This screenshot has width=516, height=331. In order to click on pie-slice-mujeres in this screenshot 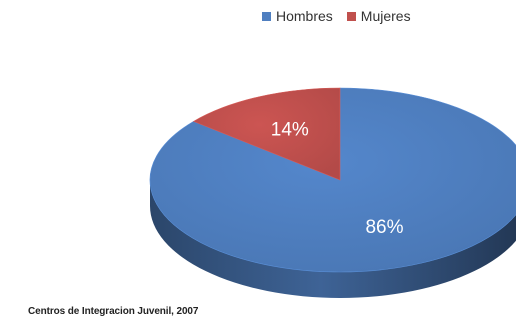, I will do `click(266, 134)`.